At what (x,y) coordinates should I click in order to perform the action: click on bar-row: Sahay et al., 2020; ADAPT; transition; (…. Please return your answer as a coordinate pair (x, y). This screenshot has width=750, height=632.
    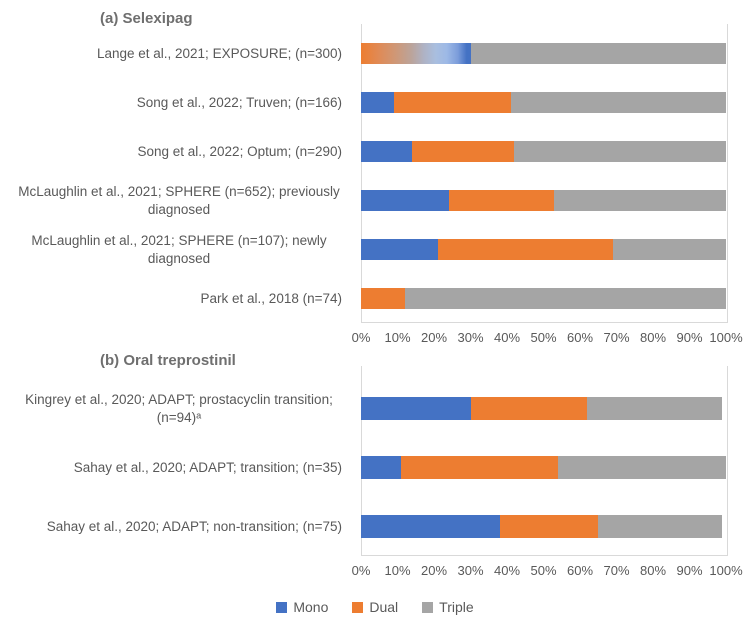
    Looking at the image, I should click on (375, 467).